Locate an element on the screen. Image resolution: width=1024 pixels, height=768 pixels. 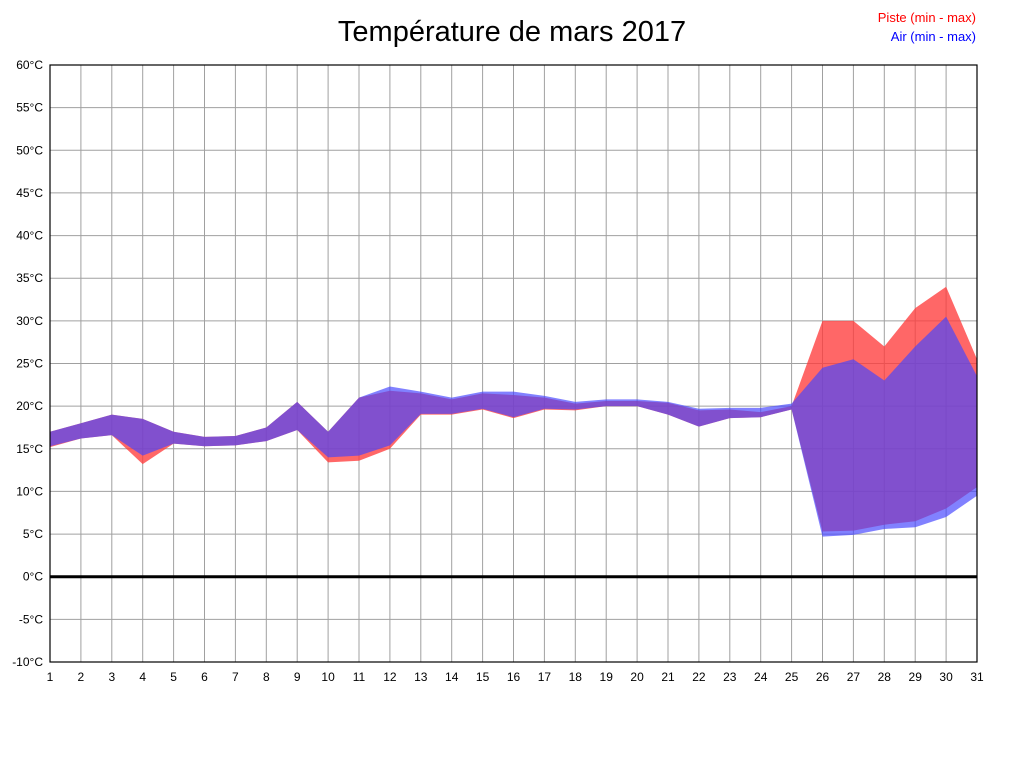
x-axis-tick-label: 22 is located at coordinates (699, 677).